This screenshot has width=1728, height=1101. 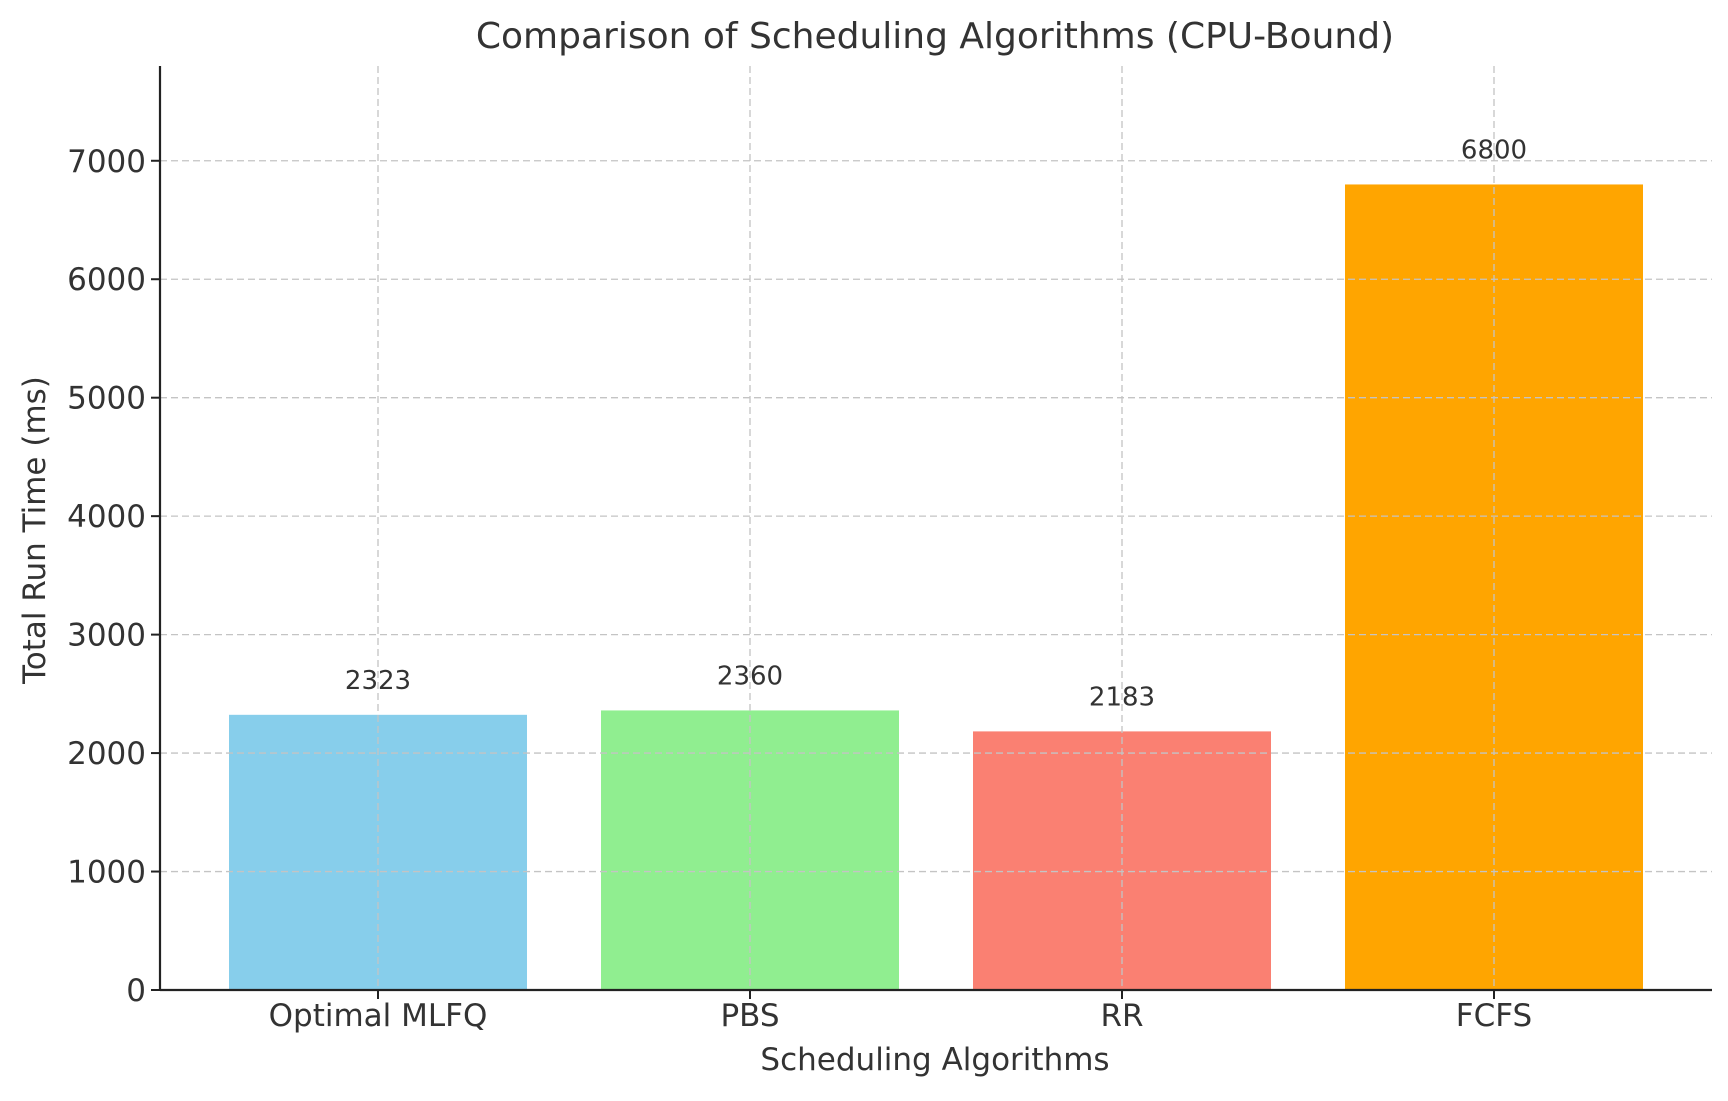 I want to click on y-tick-label: 4000, so click(x=106, y=517).